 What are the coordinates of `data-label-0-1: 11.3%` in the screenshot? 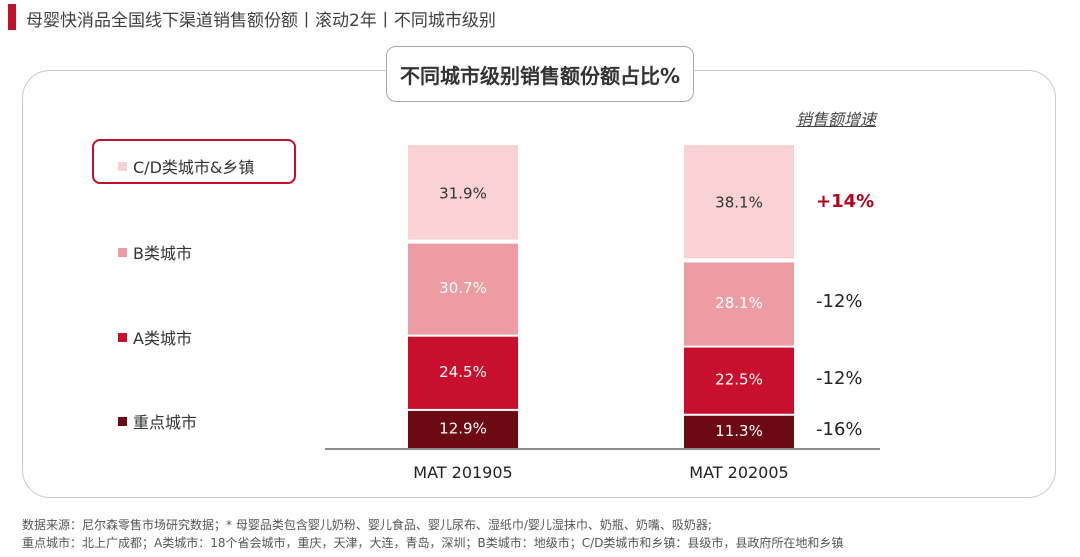 It's located at (739, 431).